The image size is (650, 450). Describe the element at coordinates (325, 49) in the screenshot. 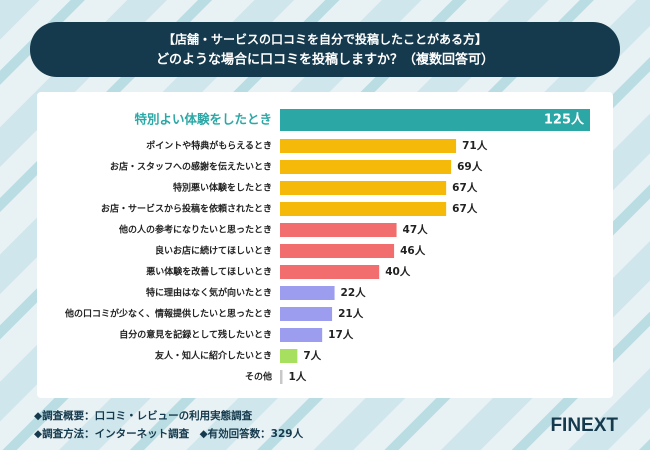

I see `title-banner` at that location.